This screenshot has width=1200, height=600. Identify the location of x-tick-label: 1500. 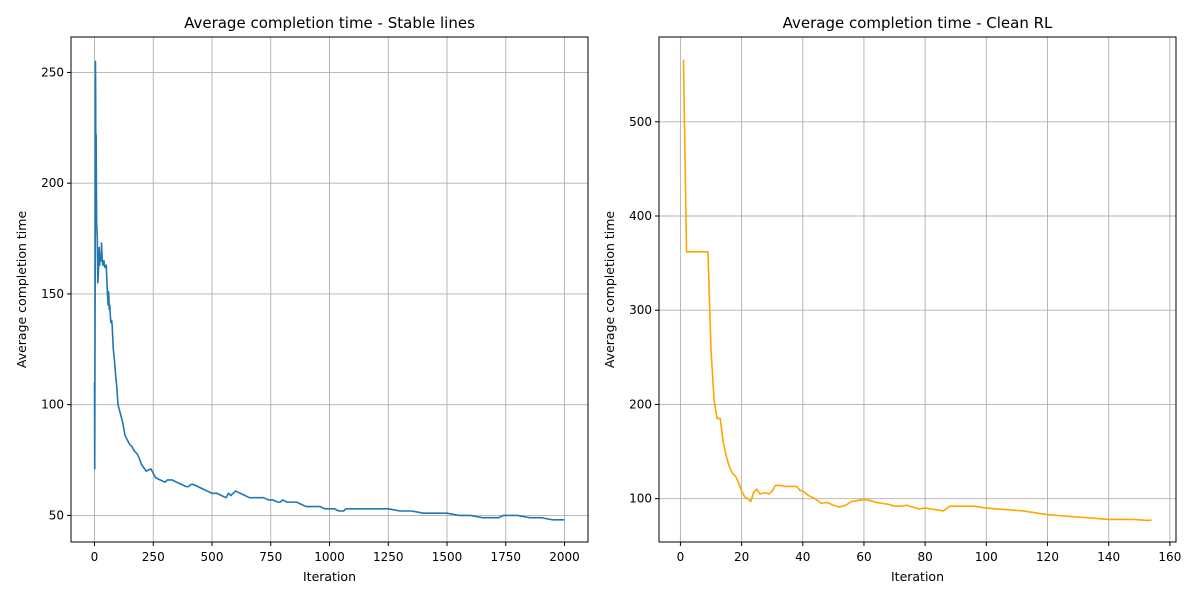
(447, 557).